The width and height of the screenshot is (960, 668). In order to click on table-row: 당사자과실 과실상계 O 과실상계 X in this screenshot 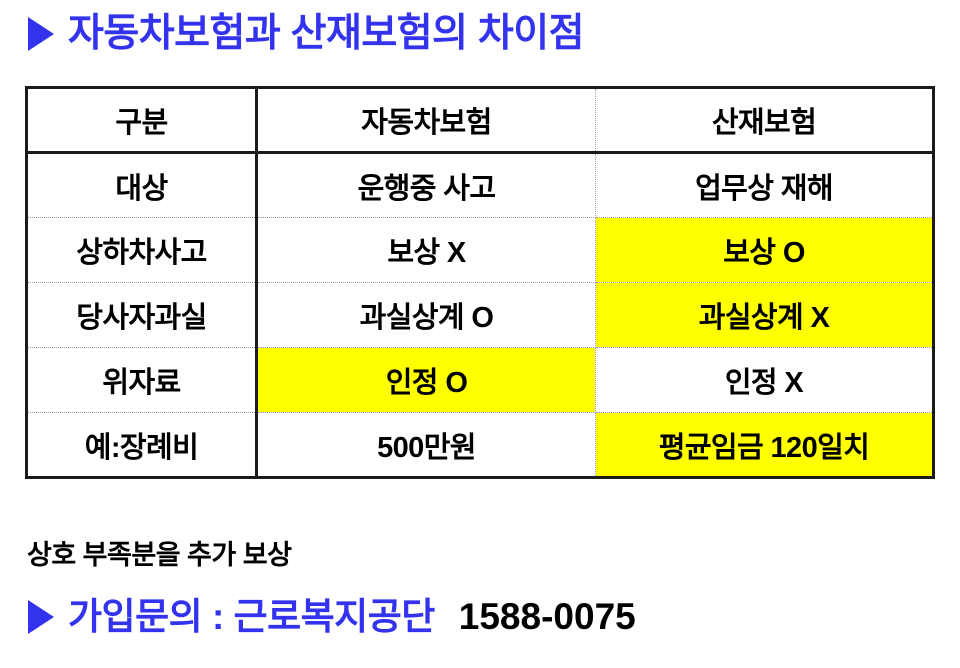, I will do `click(480, 315)`.